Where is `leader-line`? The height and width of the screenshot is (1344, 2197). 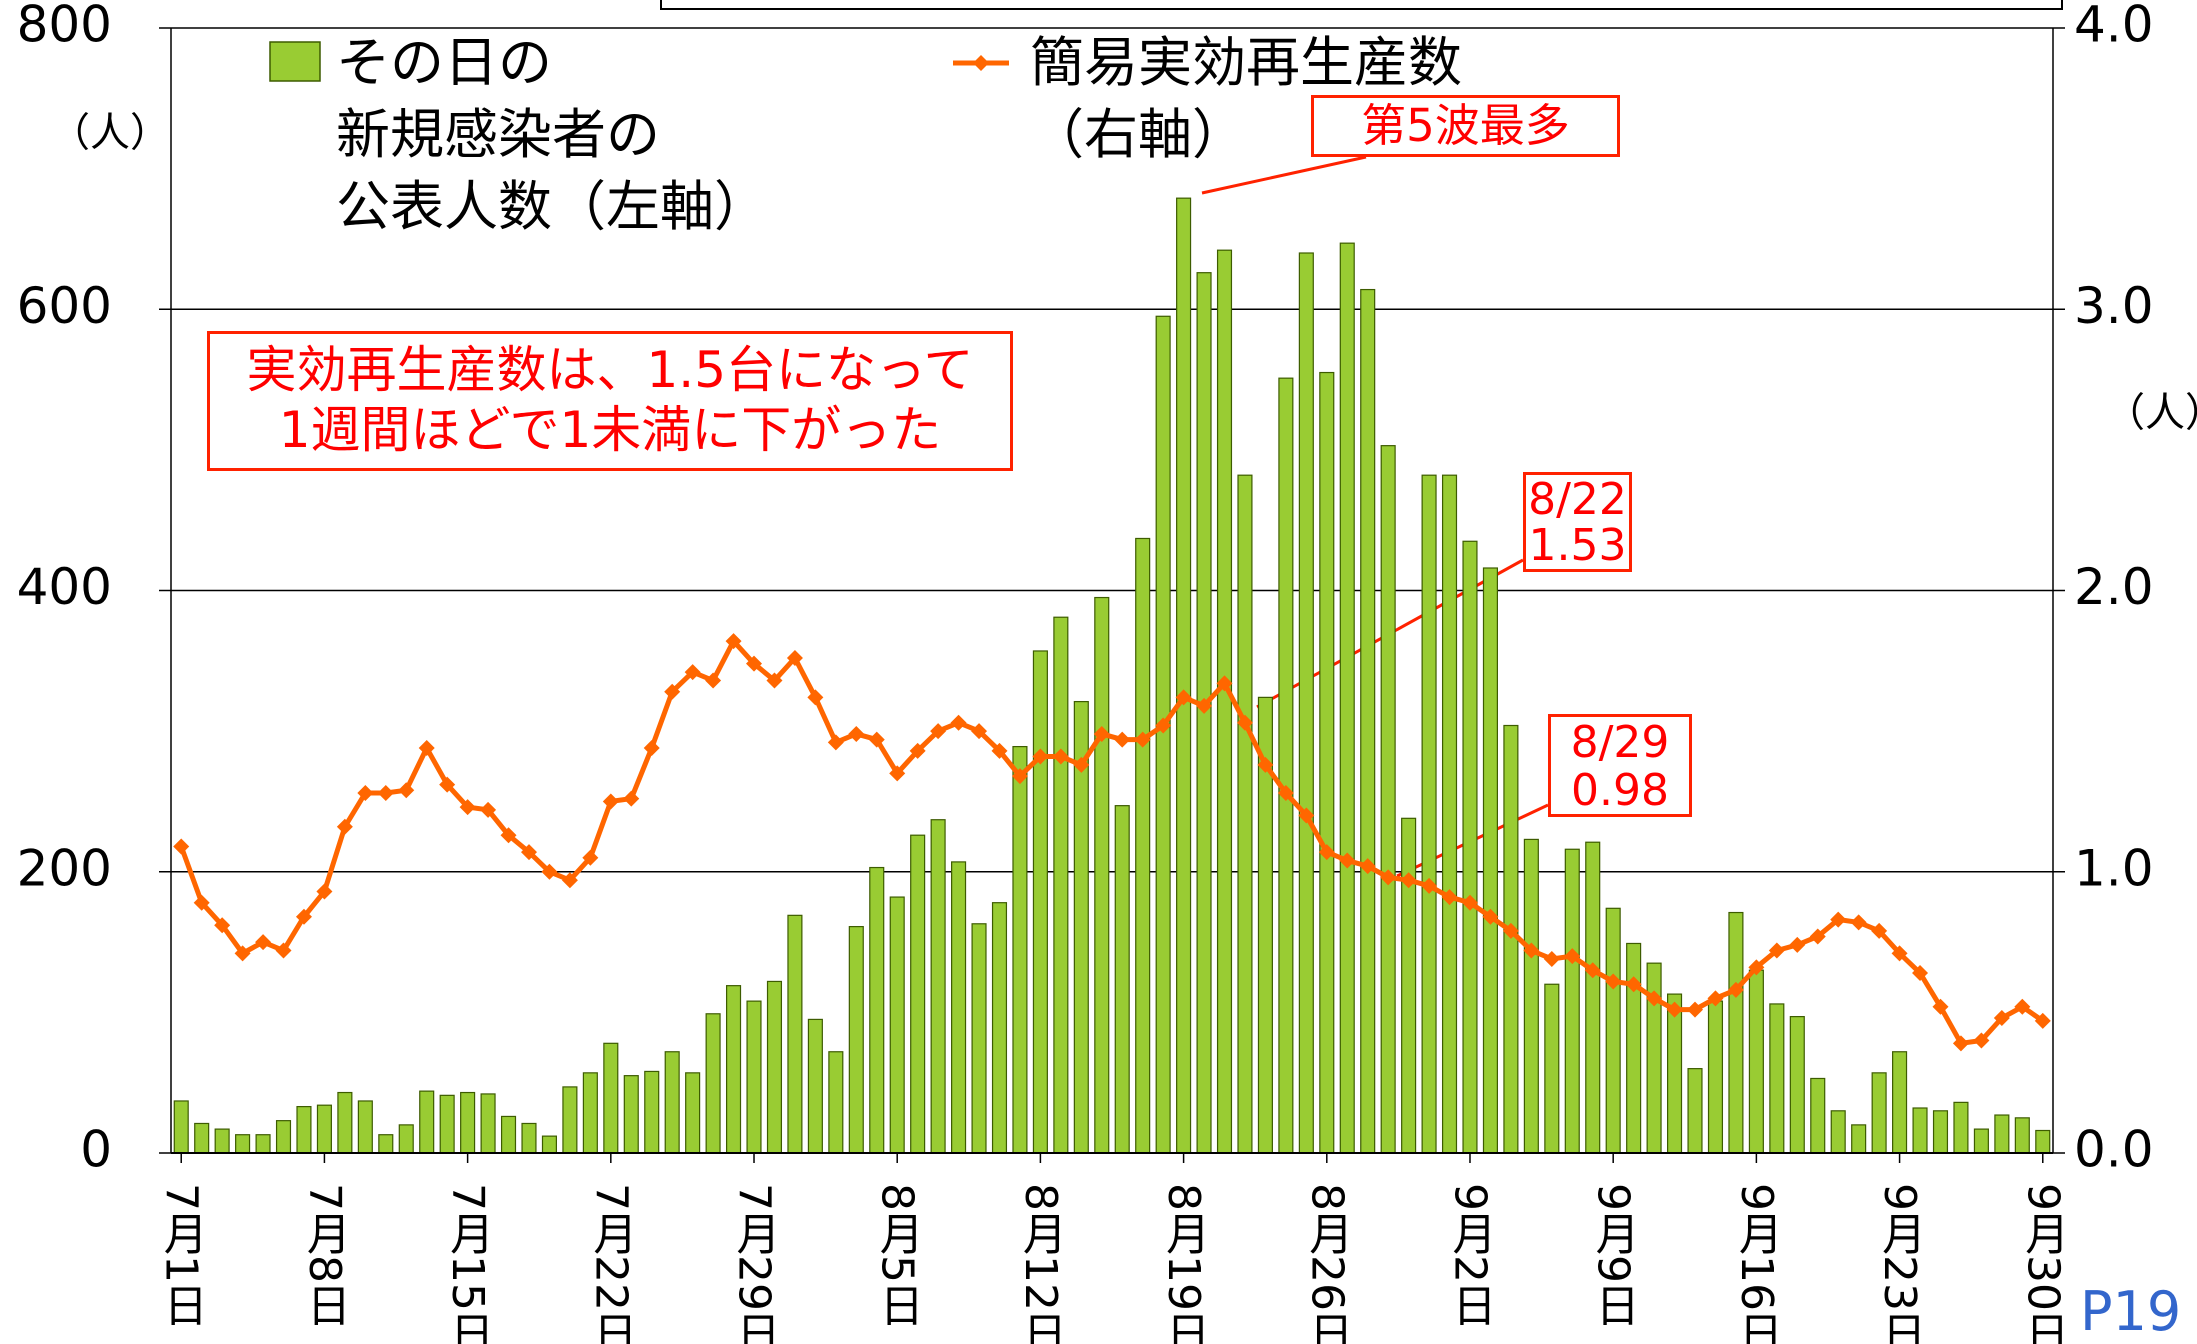
leader-line is located at coordinates (1284, 175).